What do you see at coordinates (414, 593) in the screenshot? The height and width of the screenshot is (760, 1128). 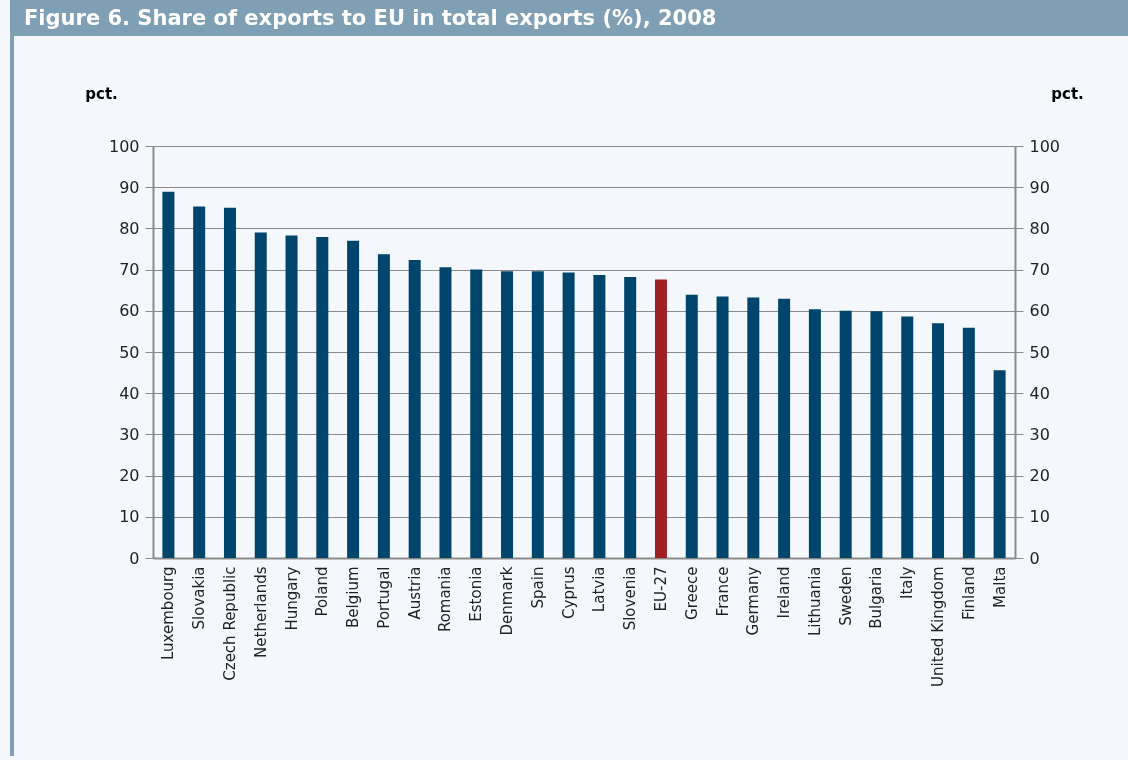 I see `x-tick-label: Austria` at bounding box center [414, 593].